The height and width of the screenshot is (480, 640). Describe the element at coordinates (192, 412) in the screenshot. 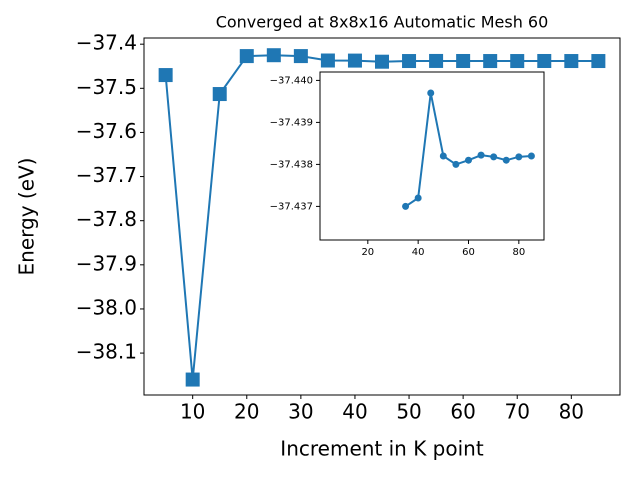

I see `x-tick-label: 10` at that location.